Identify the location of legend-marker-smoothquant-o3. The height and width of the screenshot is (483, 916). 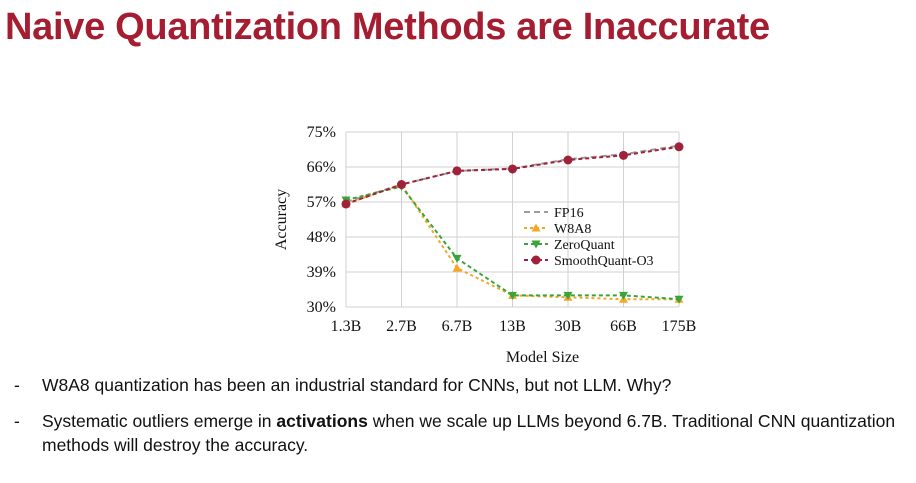
(536, 260).